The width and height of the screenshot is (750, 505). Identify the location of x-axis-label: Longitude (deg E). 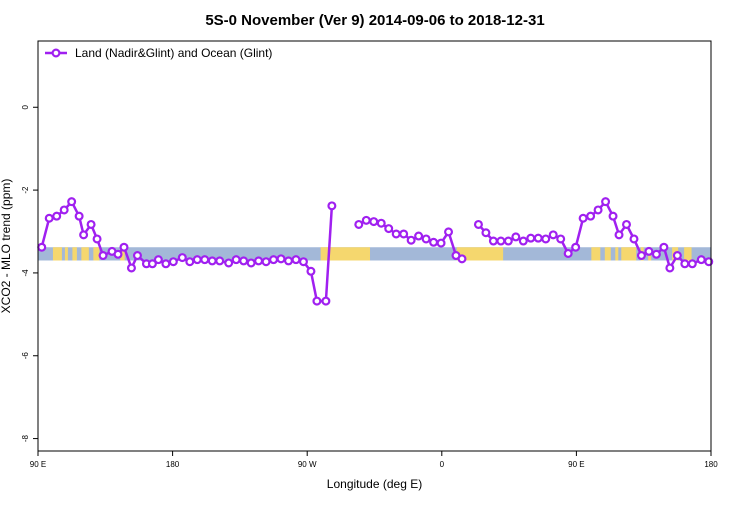
(374, 484).